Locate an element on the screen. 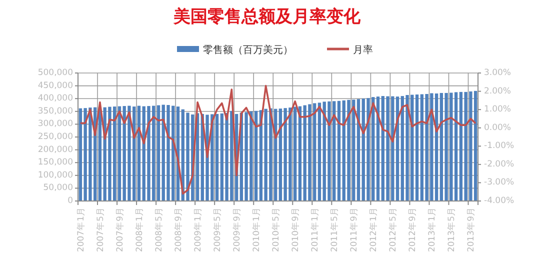 The width and height of the screenshot is (534, 275). y-tick-label: 450,000 is located at coordinates (55, 85).